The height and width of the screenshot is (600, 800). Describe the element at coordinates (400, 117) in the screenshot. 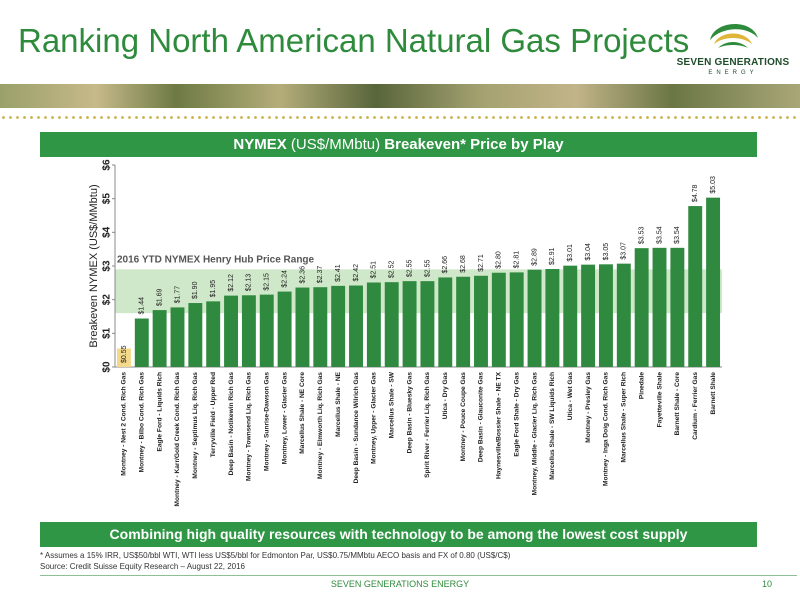

I see `dotted-divider` at that location.